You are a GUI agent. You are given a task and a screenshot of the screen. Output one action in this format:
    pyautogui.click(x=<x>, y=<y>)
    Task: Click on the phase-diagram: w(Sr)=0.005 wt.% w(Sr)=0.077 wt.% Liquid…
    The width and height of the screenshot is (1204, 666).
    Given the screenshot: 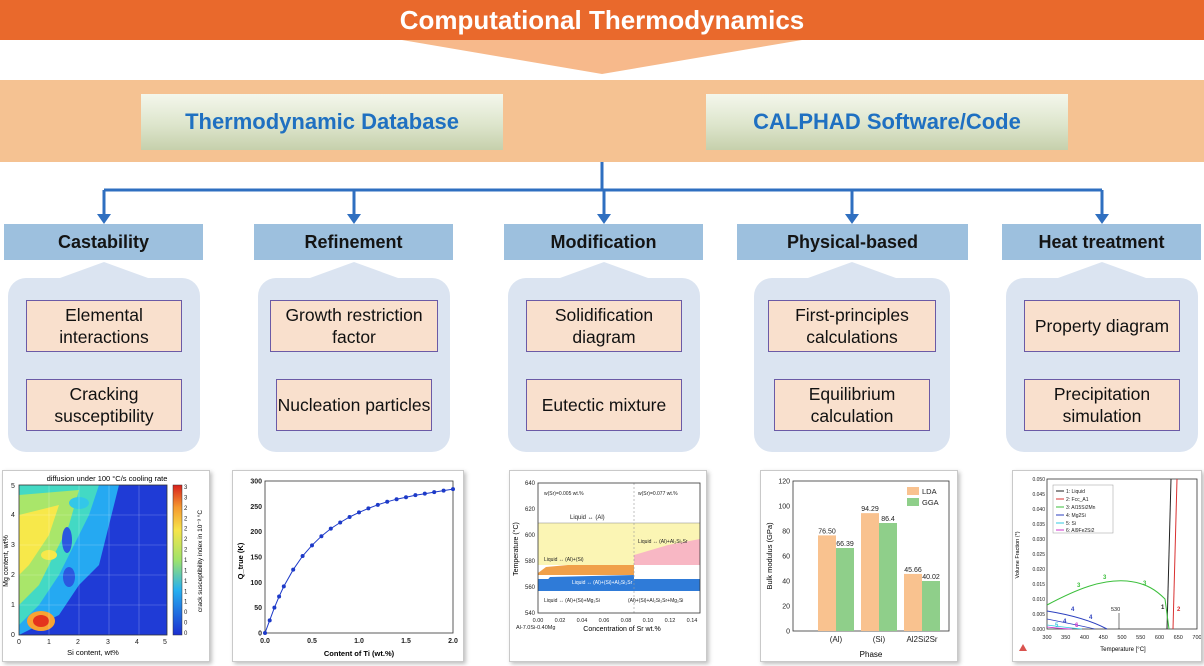 What is the action you would take?
    pyautogui.click(x=606, y=557)
    